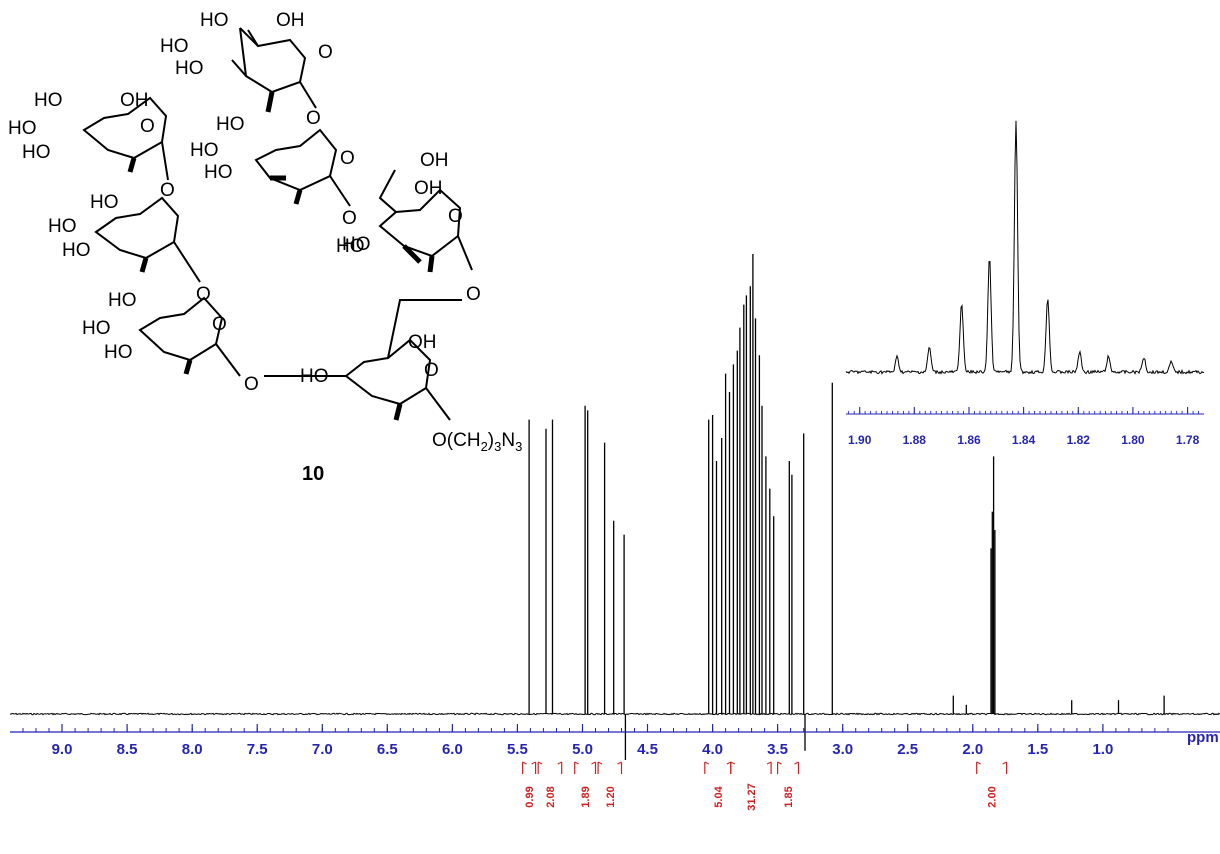  What do you see at coordinates (1203, 737) in the screenshot?
I see `x-axis-label: ppm` at bounding box center [1203, 737].